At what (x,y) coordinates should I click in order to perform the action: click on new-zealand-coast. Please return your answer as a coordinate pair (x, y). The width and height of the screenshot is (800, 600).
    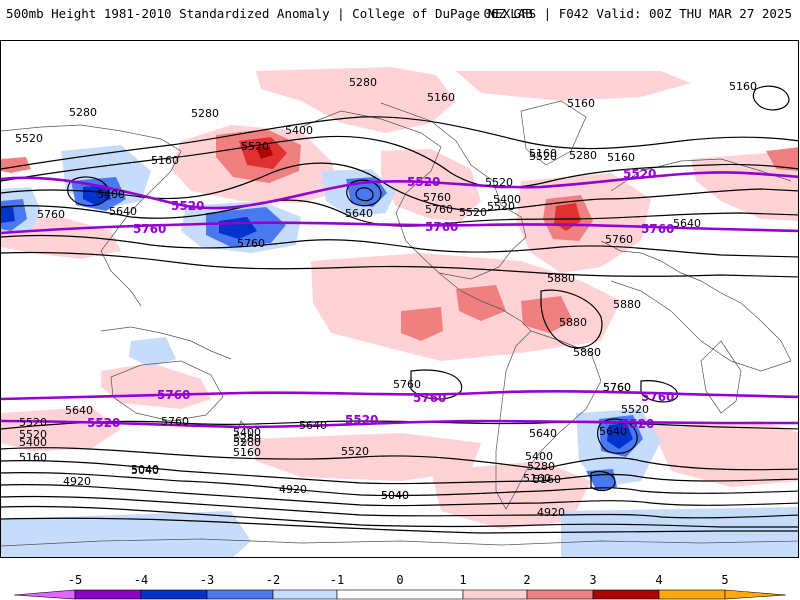
    Looking at the image, I should click on (244, 433).